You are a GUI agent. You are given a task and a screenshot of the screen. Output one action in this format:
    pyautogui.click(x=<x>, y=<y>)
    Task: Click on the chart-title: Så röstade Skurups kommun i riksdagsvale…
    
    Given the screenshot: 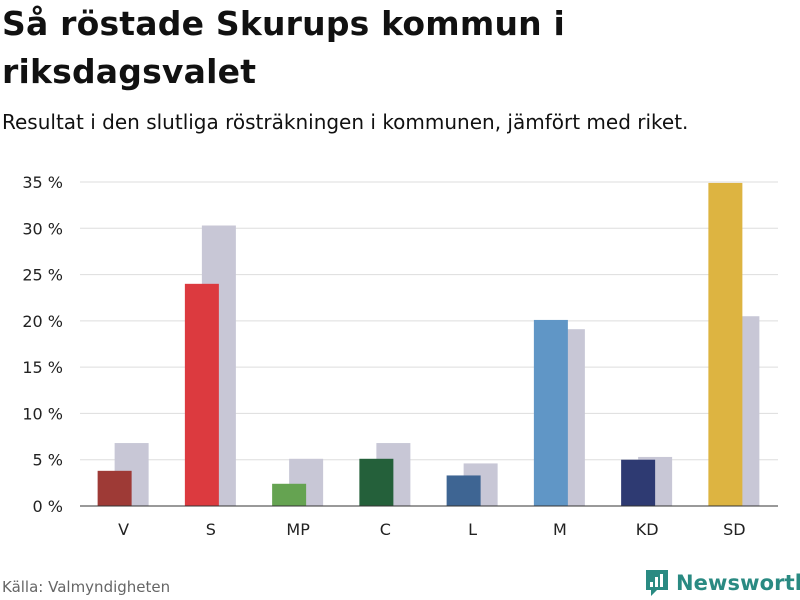 What is the action you would take?
    pyautogui.click(x=284, y=47)
    